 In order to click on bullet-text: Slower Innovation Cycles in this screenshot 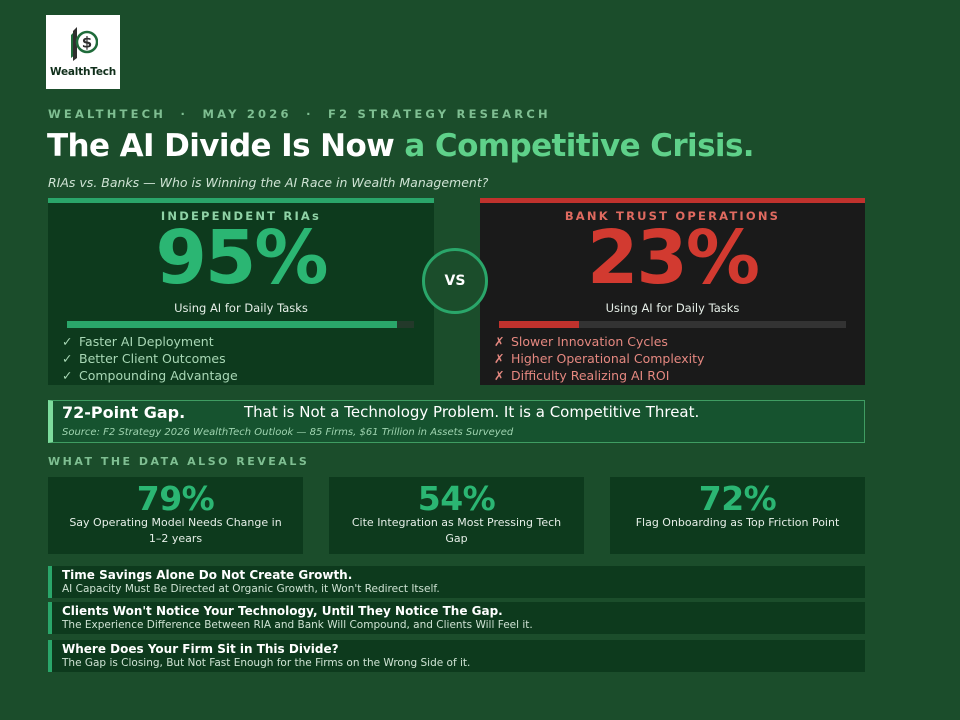, I will do `click(589, 341)`.